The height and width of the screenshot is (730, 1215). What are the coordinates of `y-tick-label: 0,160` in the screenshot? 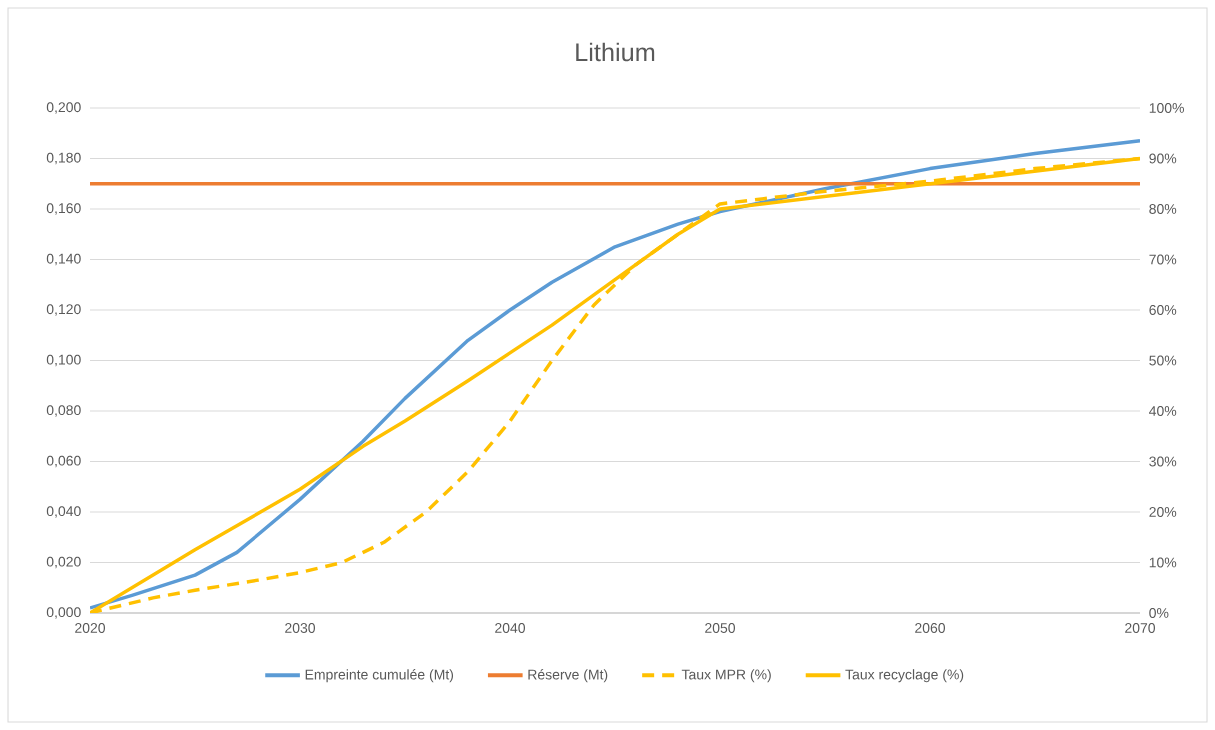 It's located at (63, 209).